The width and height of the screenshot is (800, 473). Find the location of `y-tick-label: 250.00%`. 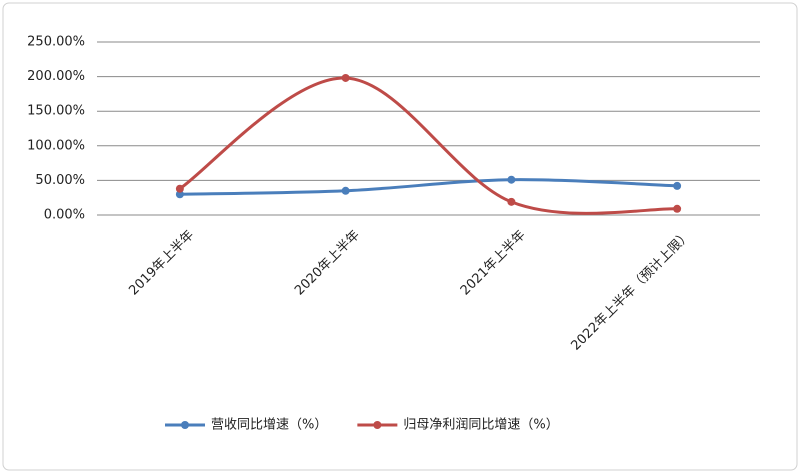

y-tick-label: 250.00% is located at coordinates (56, 42).